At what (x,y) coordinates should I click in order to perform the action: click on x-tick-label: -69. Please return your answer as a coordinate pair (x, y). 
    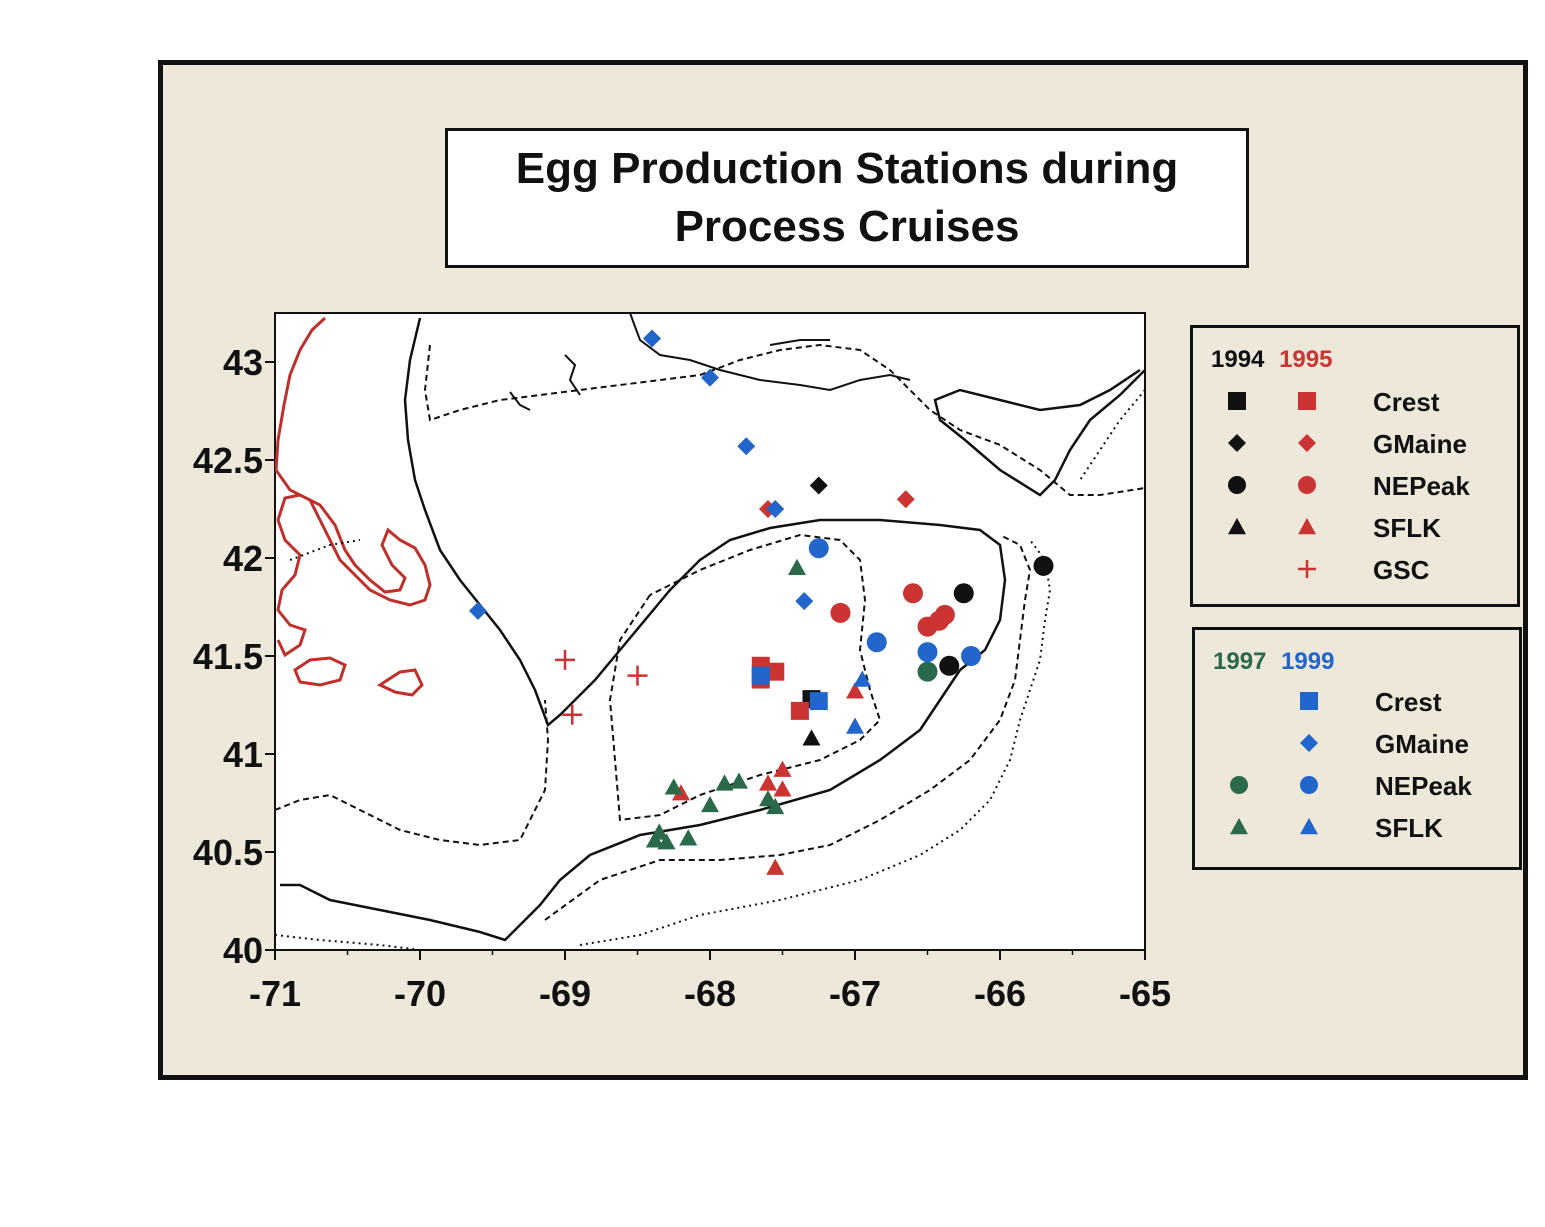
    Looking at the image, I should click on (565, 993).